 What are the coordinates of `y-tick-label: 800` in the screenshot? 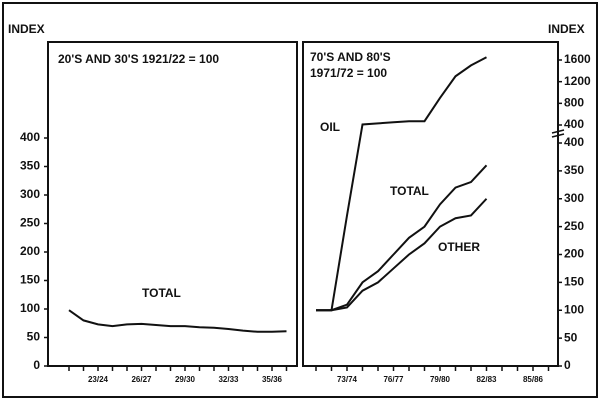 It's located at (574, 103).